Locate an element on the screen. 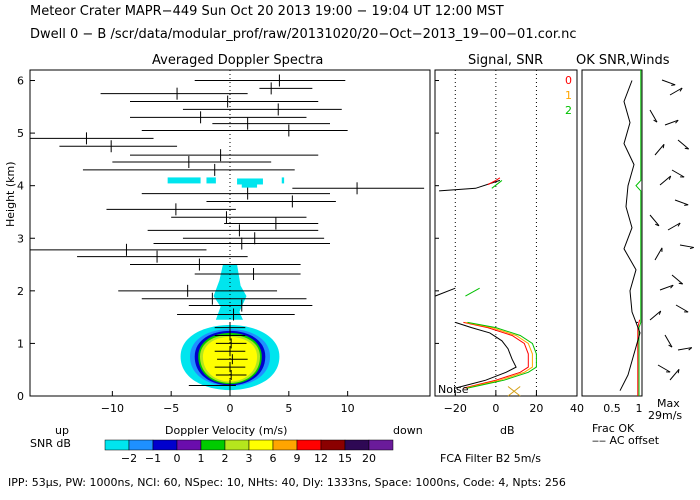  signal-series-snr_fca1 is located at coordinates (499, 355).